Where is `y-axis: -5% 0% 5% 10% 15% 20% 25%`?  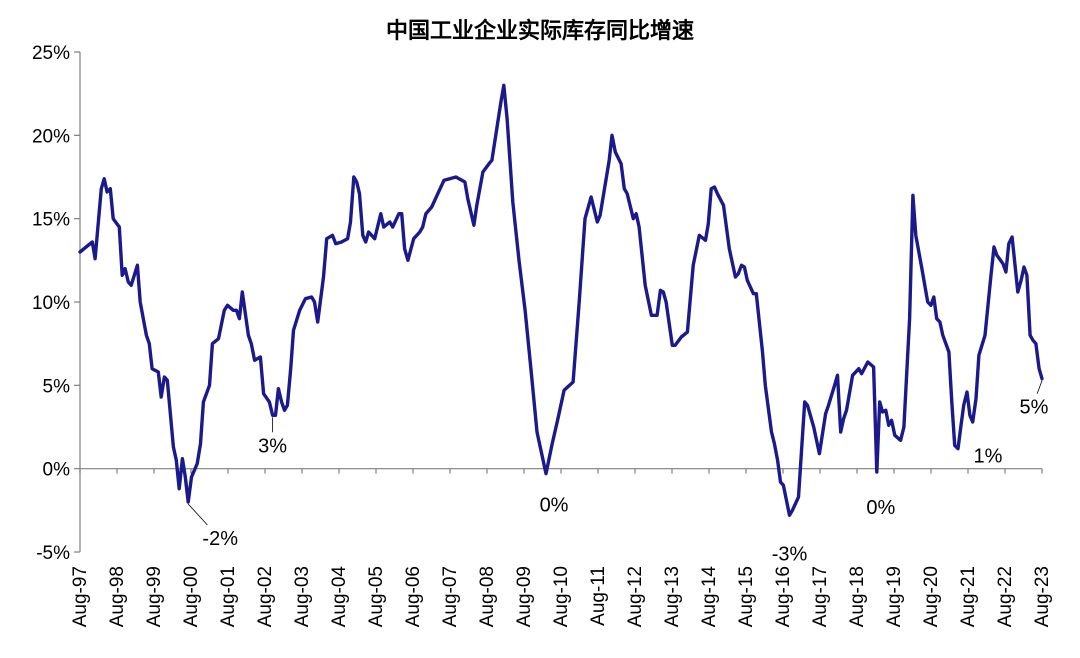
y-axis: -5% 0% 5% 10% 15% 20% 25% is located at coordinates (56, 303).